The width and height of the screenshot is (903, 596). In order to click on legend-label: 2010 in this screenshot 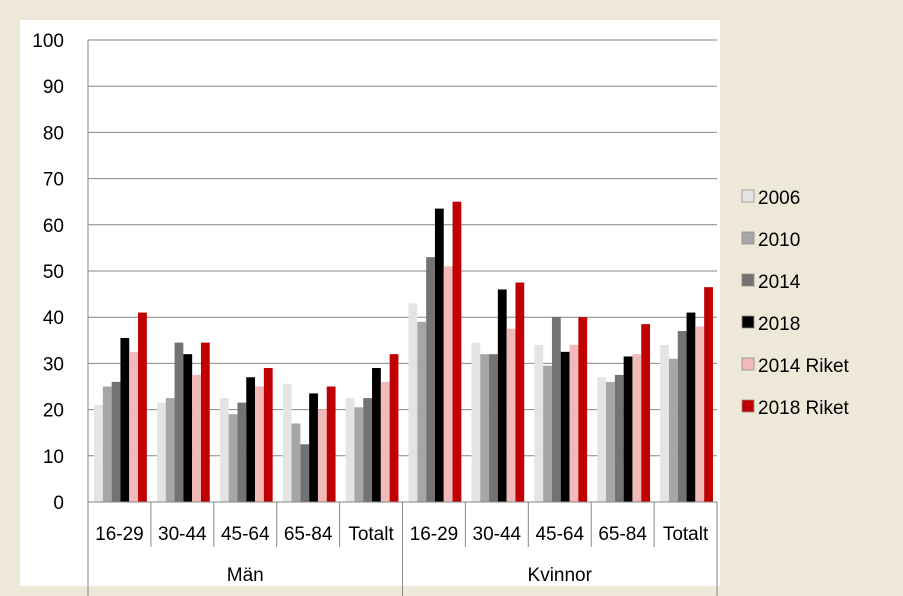, I will do `click(779, 240)`.